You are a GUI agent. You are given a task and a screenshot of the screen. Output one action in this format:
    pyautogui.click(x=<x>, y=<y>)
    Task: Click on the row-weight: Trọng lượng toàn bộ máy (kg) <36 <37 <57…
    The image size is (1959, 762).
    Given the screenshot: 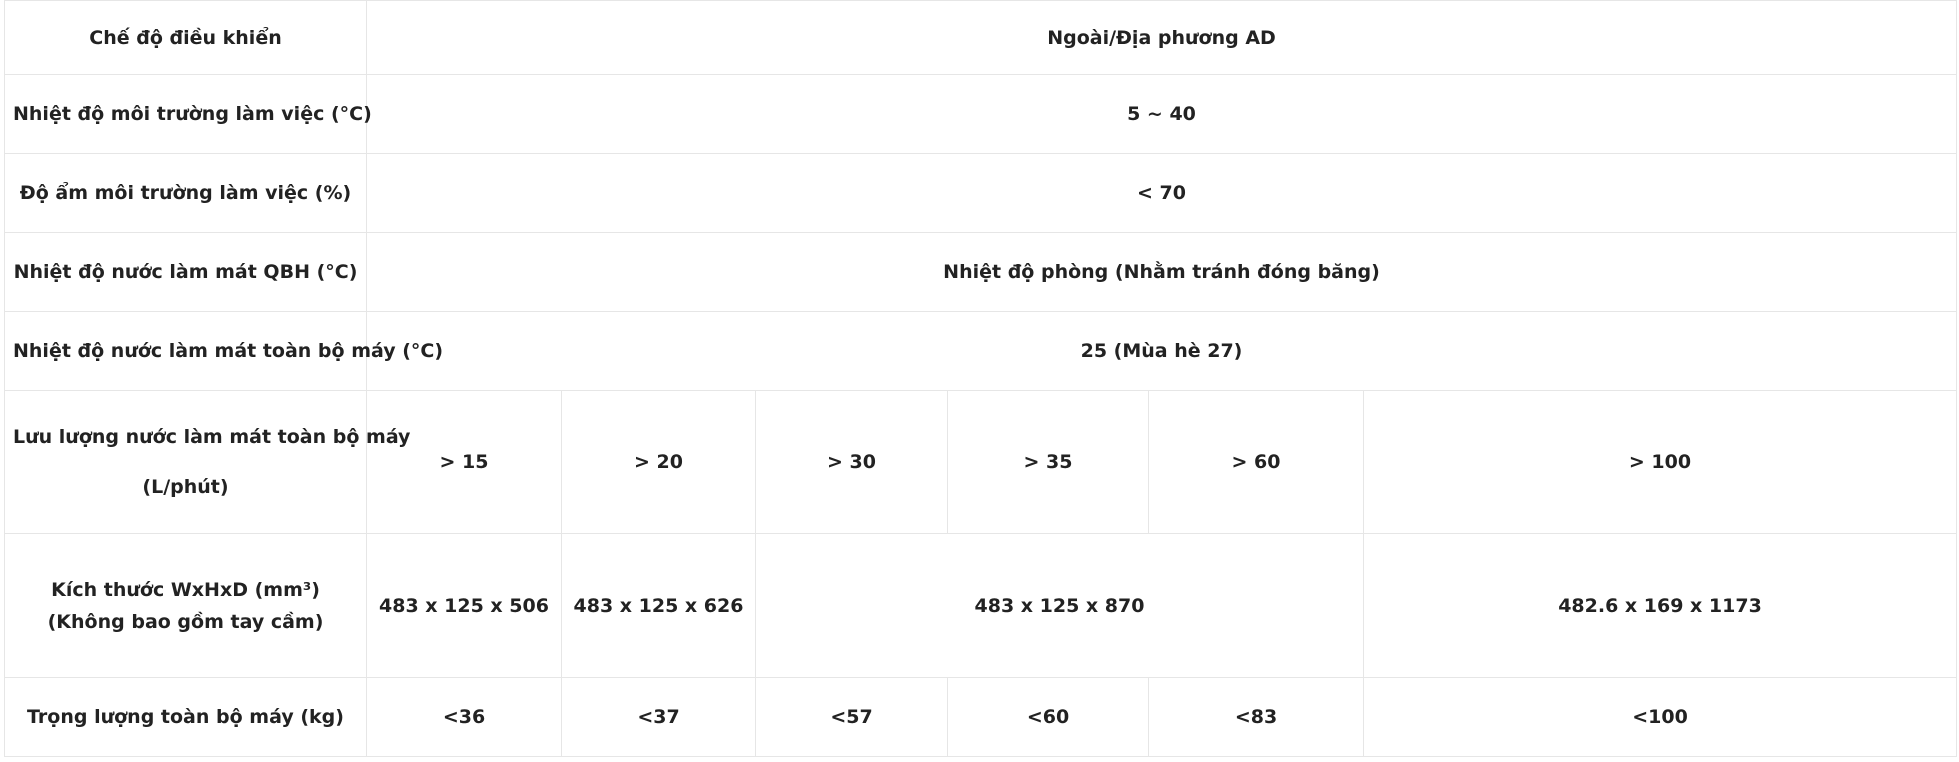 What is the action you would take?
    pyautogui.click(x=980, y=717)
    